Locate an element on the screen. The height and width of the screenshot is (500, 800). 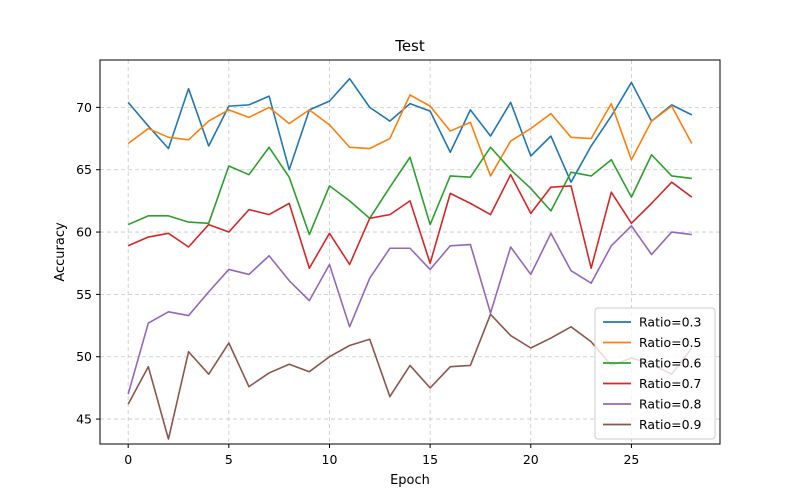
y-tick-label: 50 is located at coordinates (84, 356).